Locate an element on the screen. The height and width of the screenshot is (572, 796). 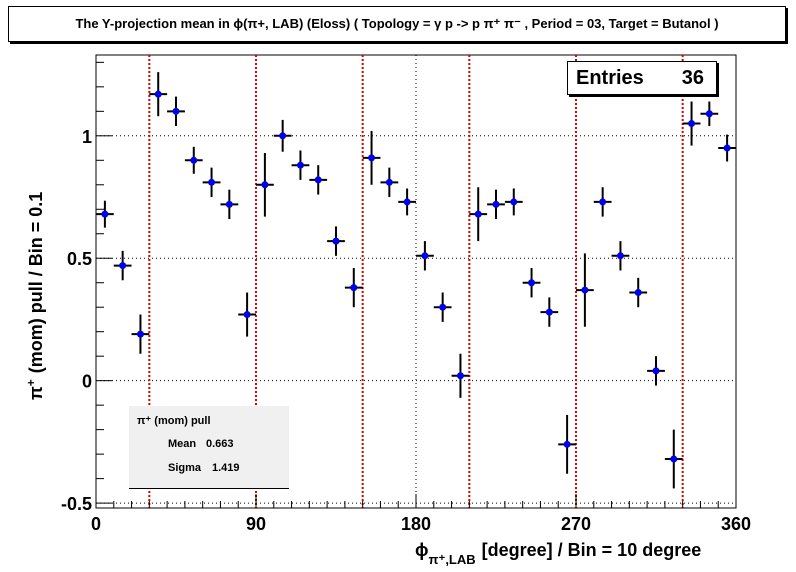
stats-sigma-value: 1.419 is located at coordinates (226, 468).